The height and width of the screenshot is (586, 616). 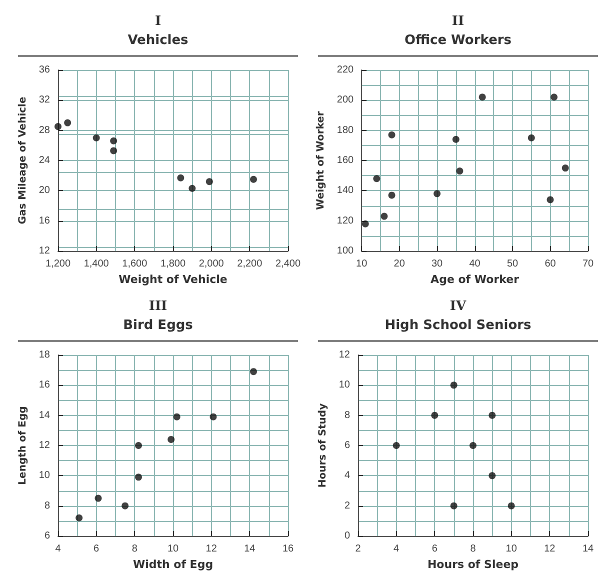 What do you see at coordinates (473, 549) in the screenshot?
I see `x-tick-label: 8` at bounding box center [473, 549].